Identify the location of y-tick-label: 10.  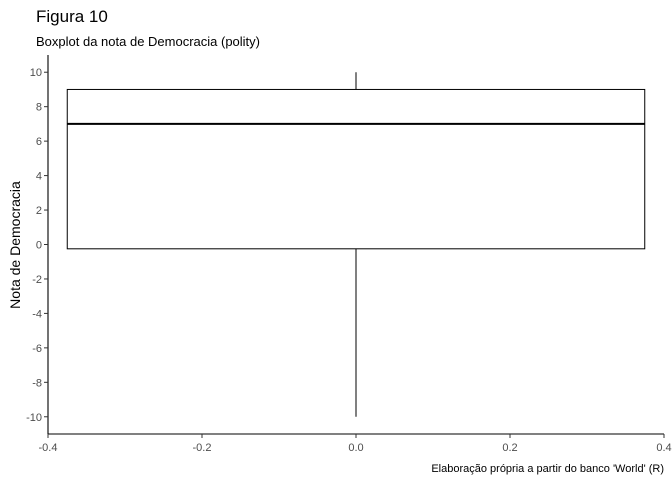
(36, 73).